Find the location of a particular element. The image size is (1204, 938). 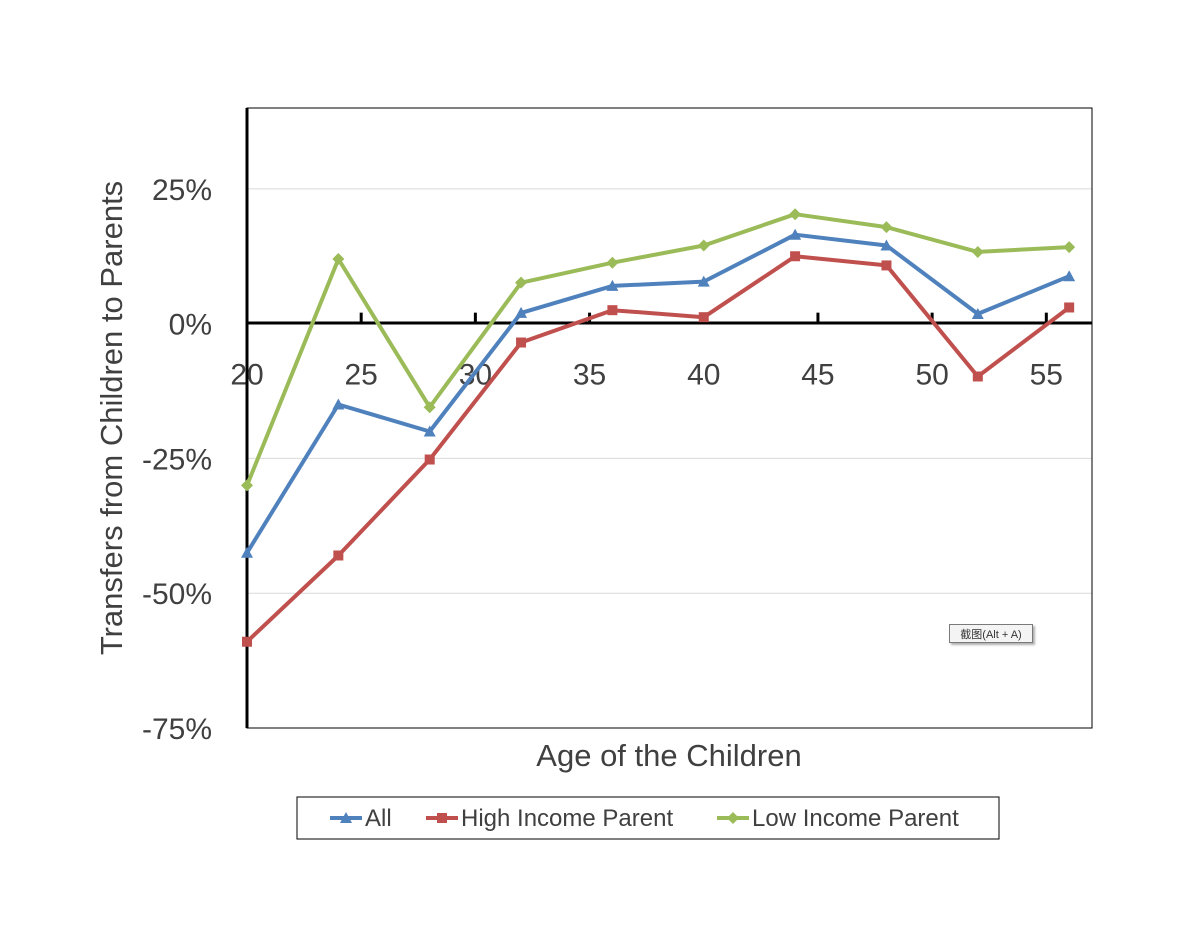

x-tick-label: 45 is located at coordinates (817, 375).